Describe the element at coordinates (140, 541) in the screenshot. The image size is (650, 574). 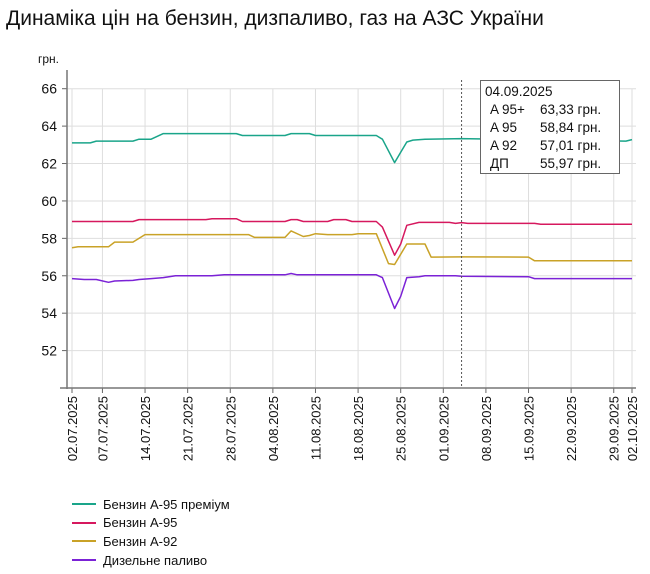
I see `legend-label: Бензин А-92` at that location.